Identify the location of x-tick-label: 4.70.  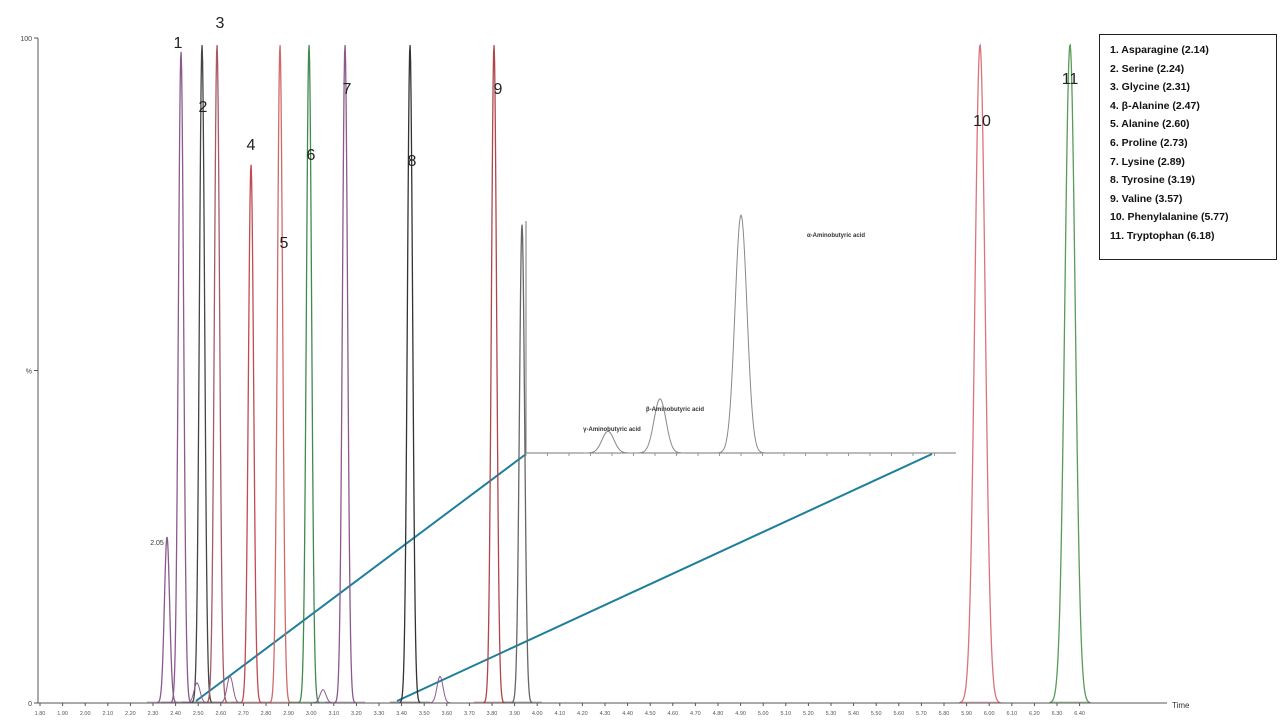
(695, 714).